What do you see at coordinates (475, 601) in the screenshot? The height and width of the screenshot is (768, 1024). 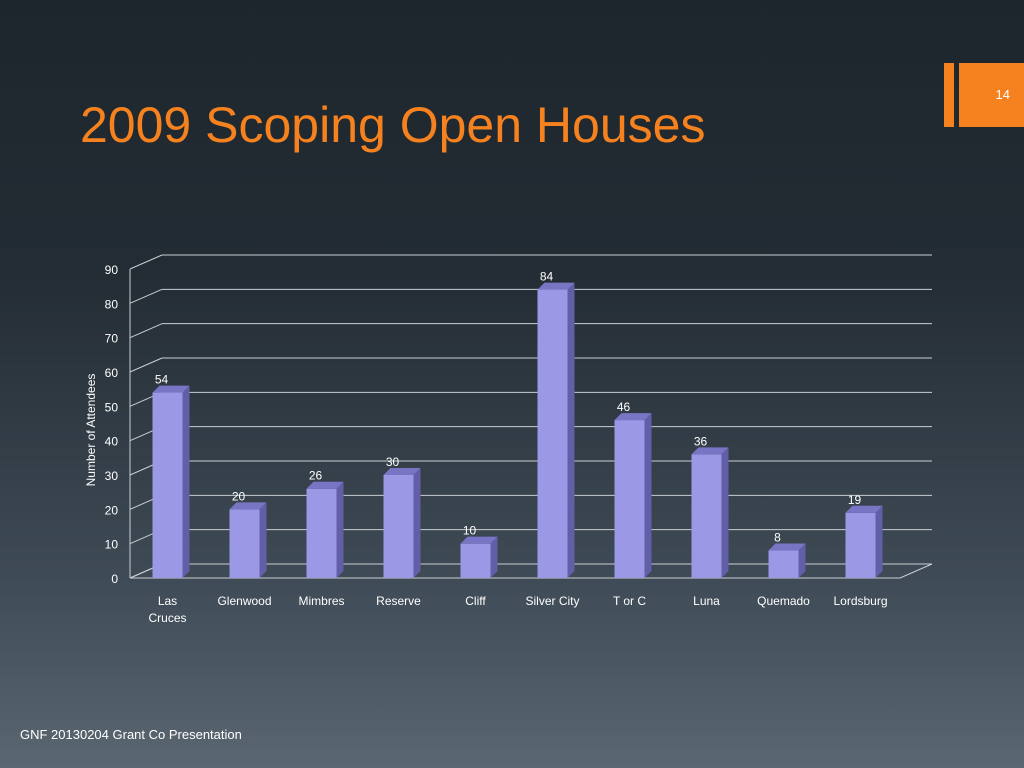 I see `x-tick-label: Cliff` at bounding box center [475, 601].